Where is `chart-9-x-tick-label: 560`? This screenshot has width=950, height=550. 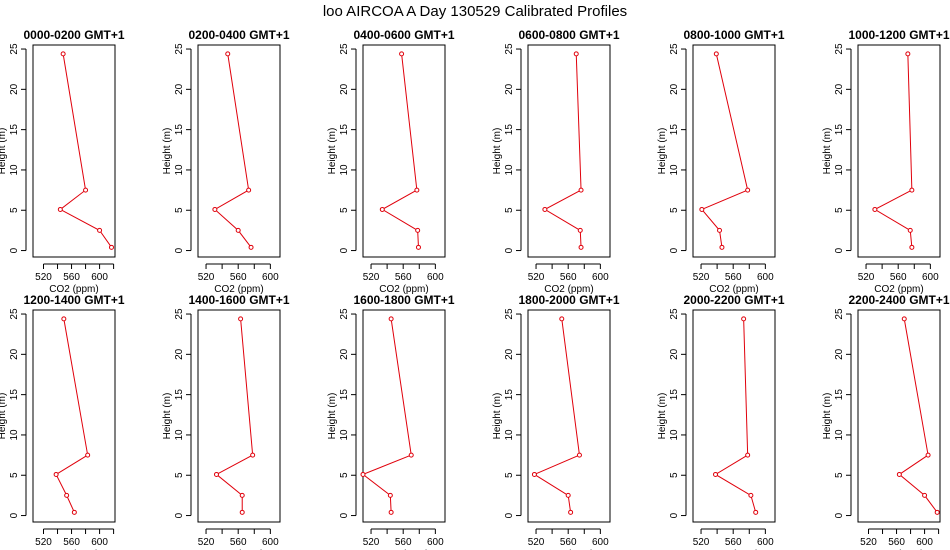
chart-9-x-tick-label: 560 is located at coordinates (403, 542).